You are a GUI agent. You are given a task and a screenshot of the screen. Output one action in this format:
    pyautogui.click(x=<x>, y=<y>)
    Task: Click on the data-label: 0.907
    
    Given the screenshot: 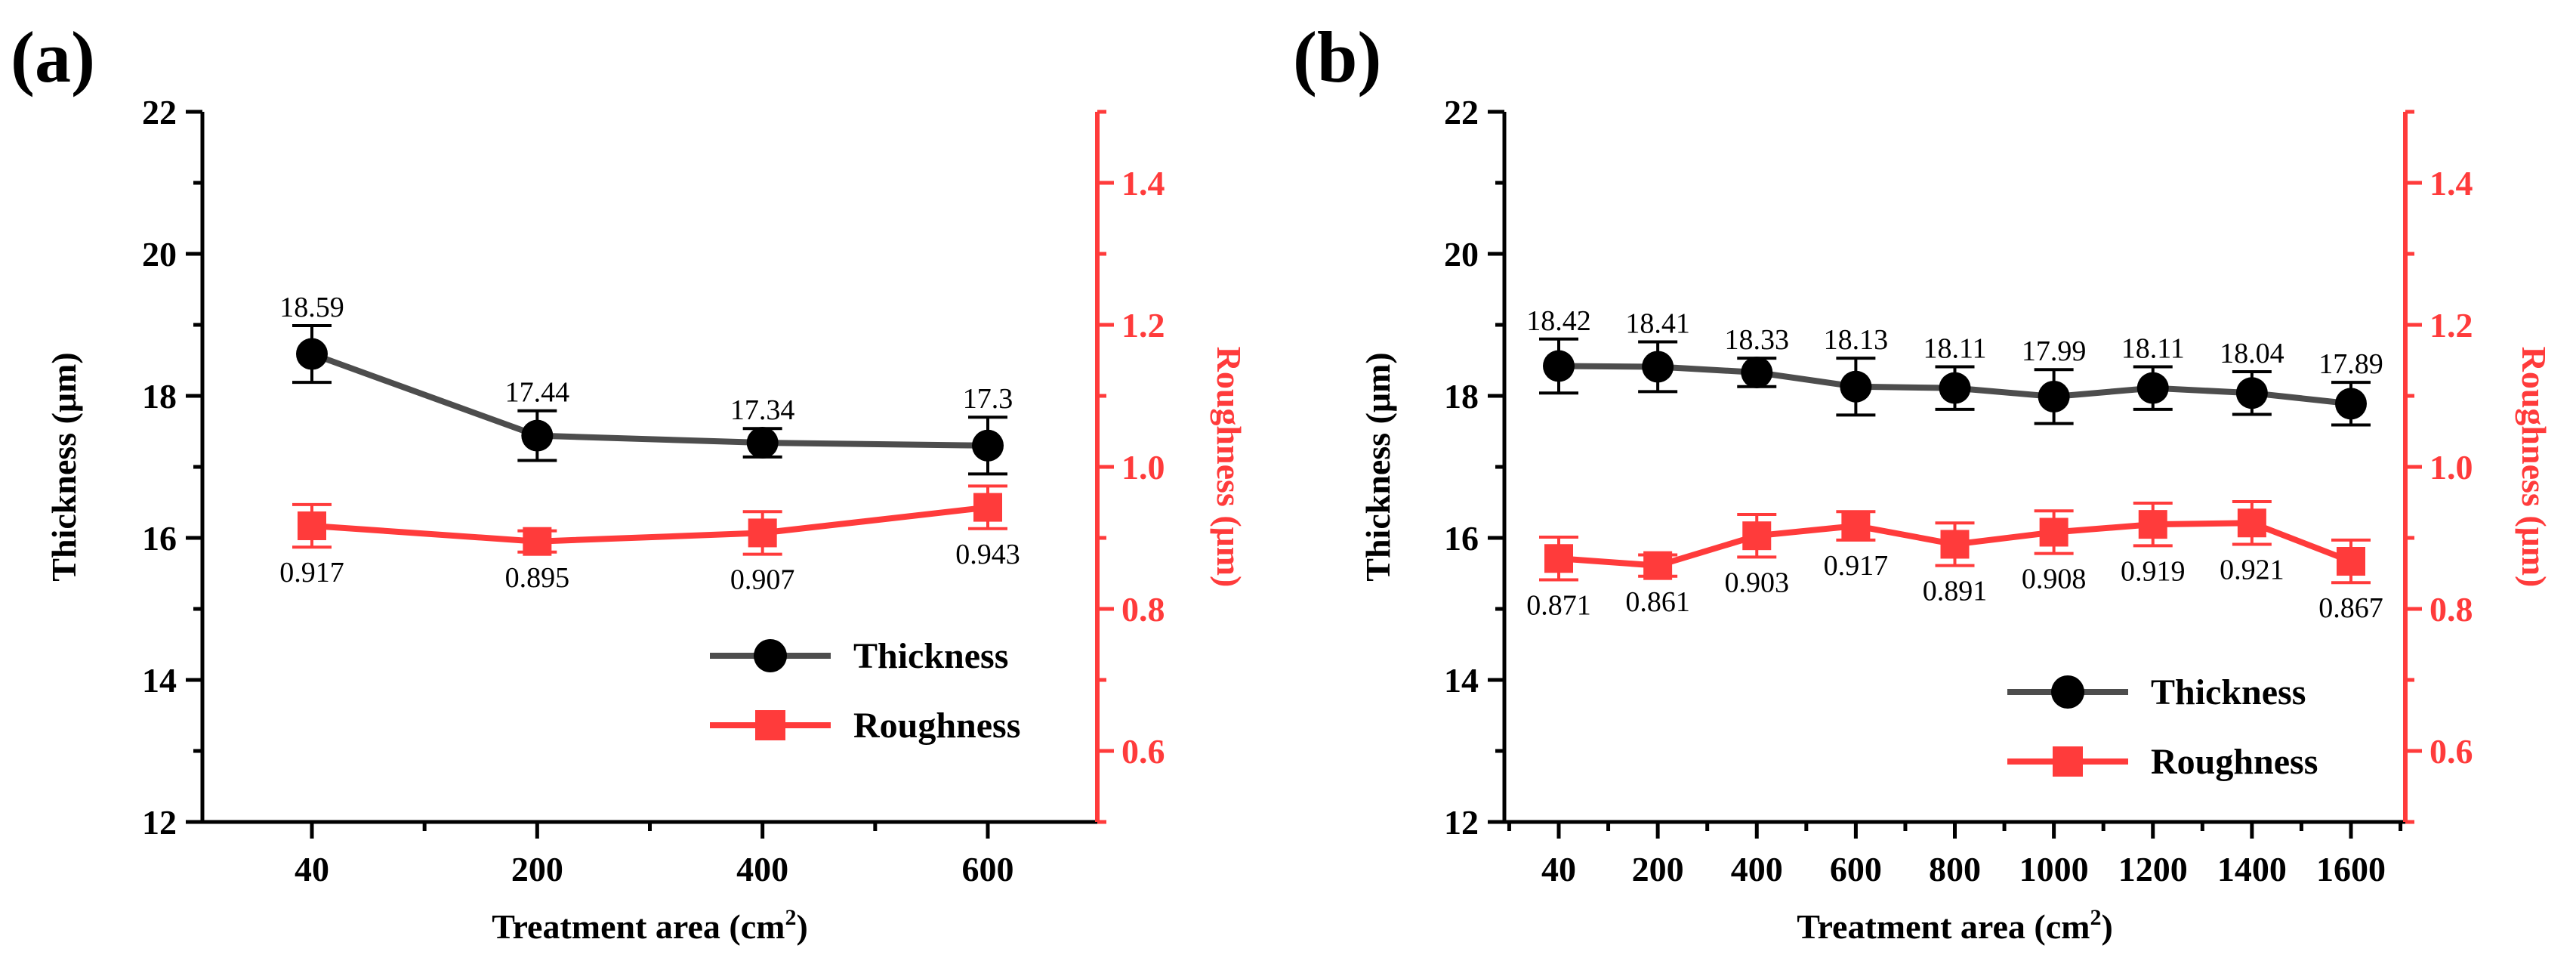 What is the action you would take?
    pyautogui.click(x=762, y=580)
    